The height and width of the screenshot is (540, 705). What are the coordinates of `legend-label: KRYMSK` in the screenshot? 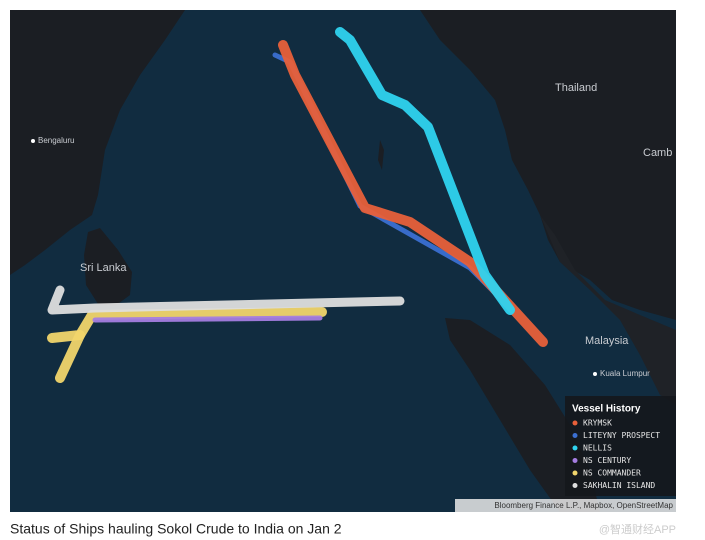 It's located at (597, 423).